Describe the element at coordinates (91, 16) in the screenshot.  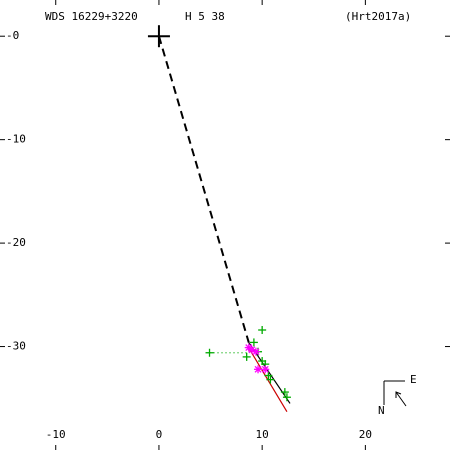
I see `chart-title: WDS 16229+3220` at that location.